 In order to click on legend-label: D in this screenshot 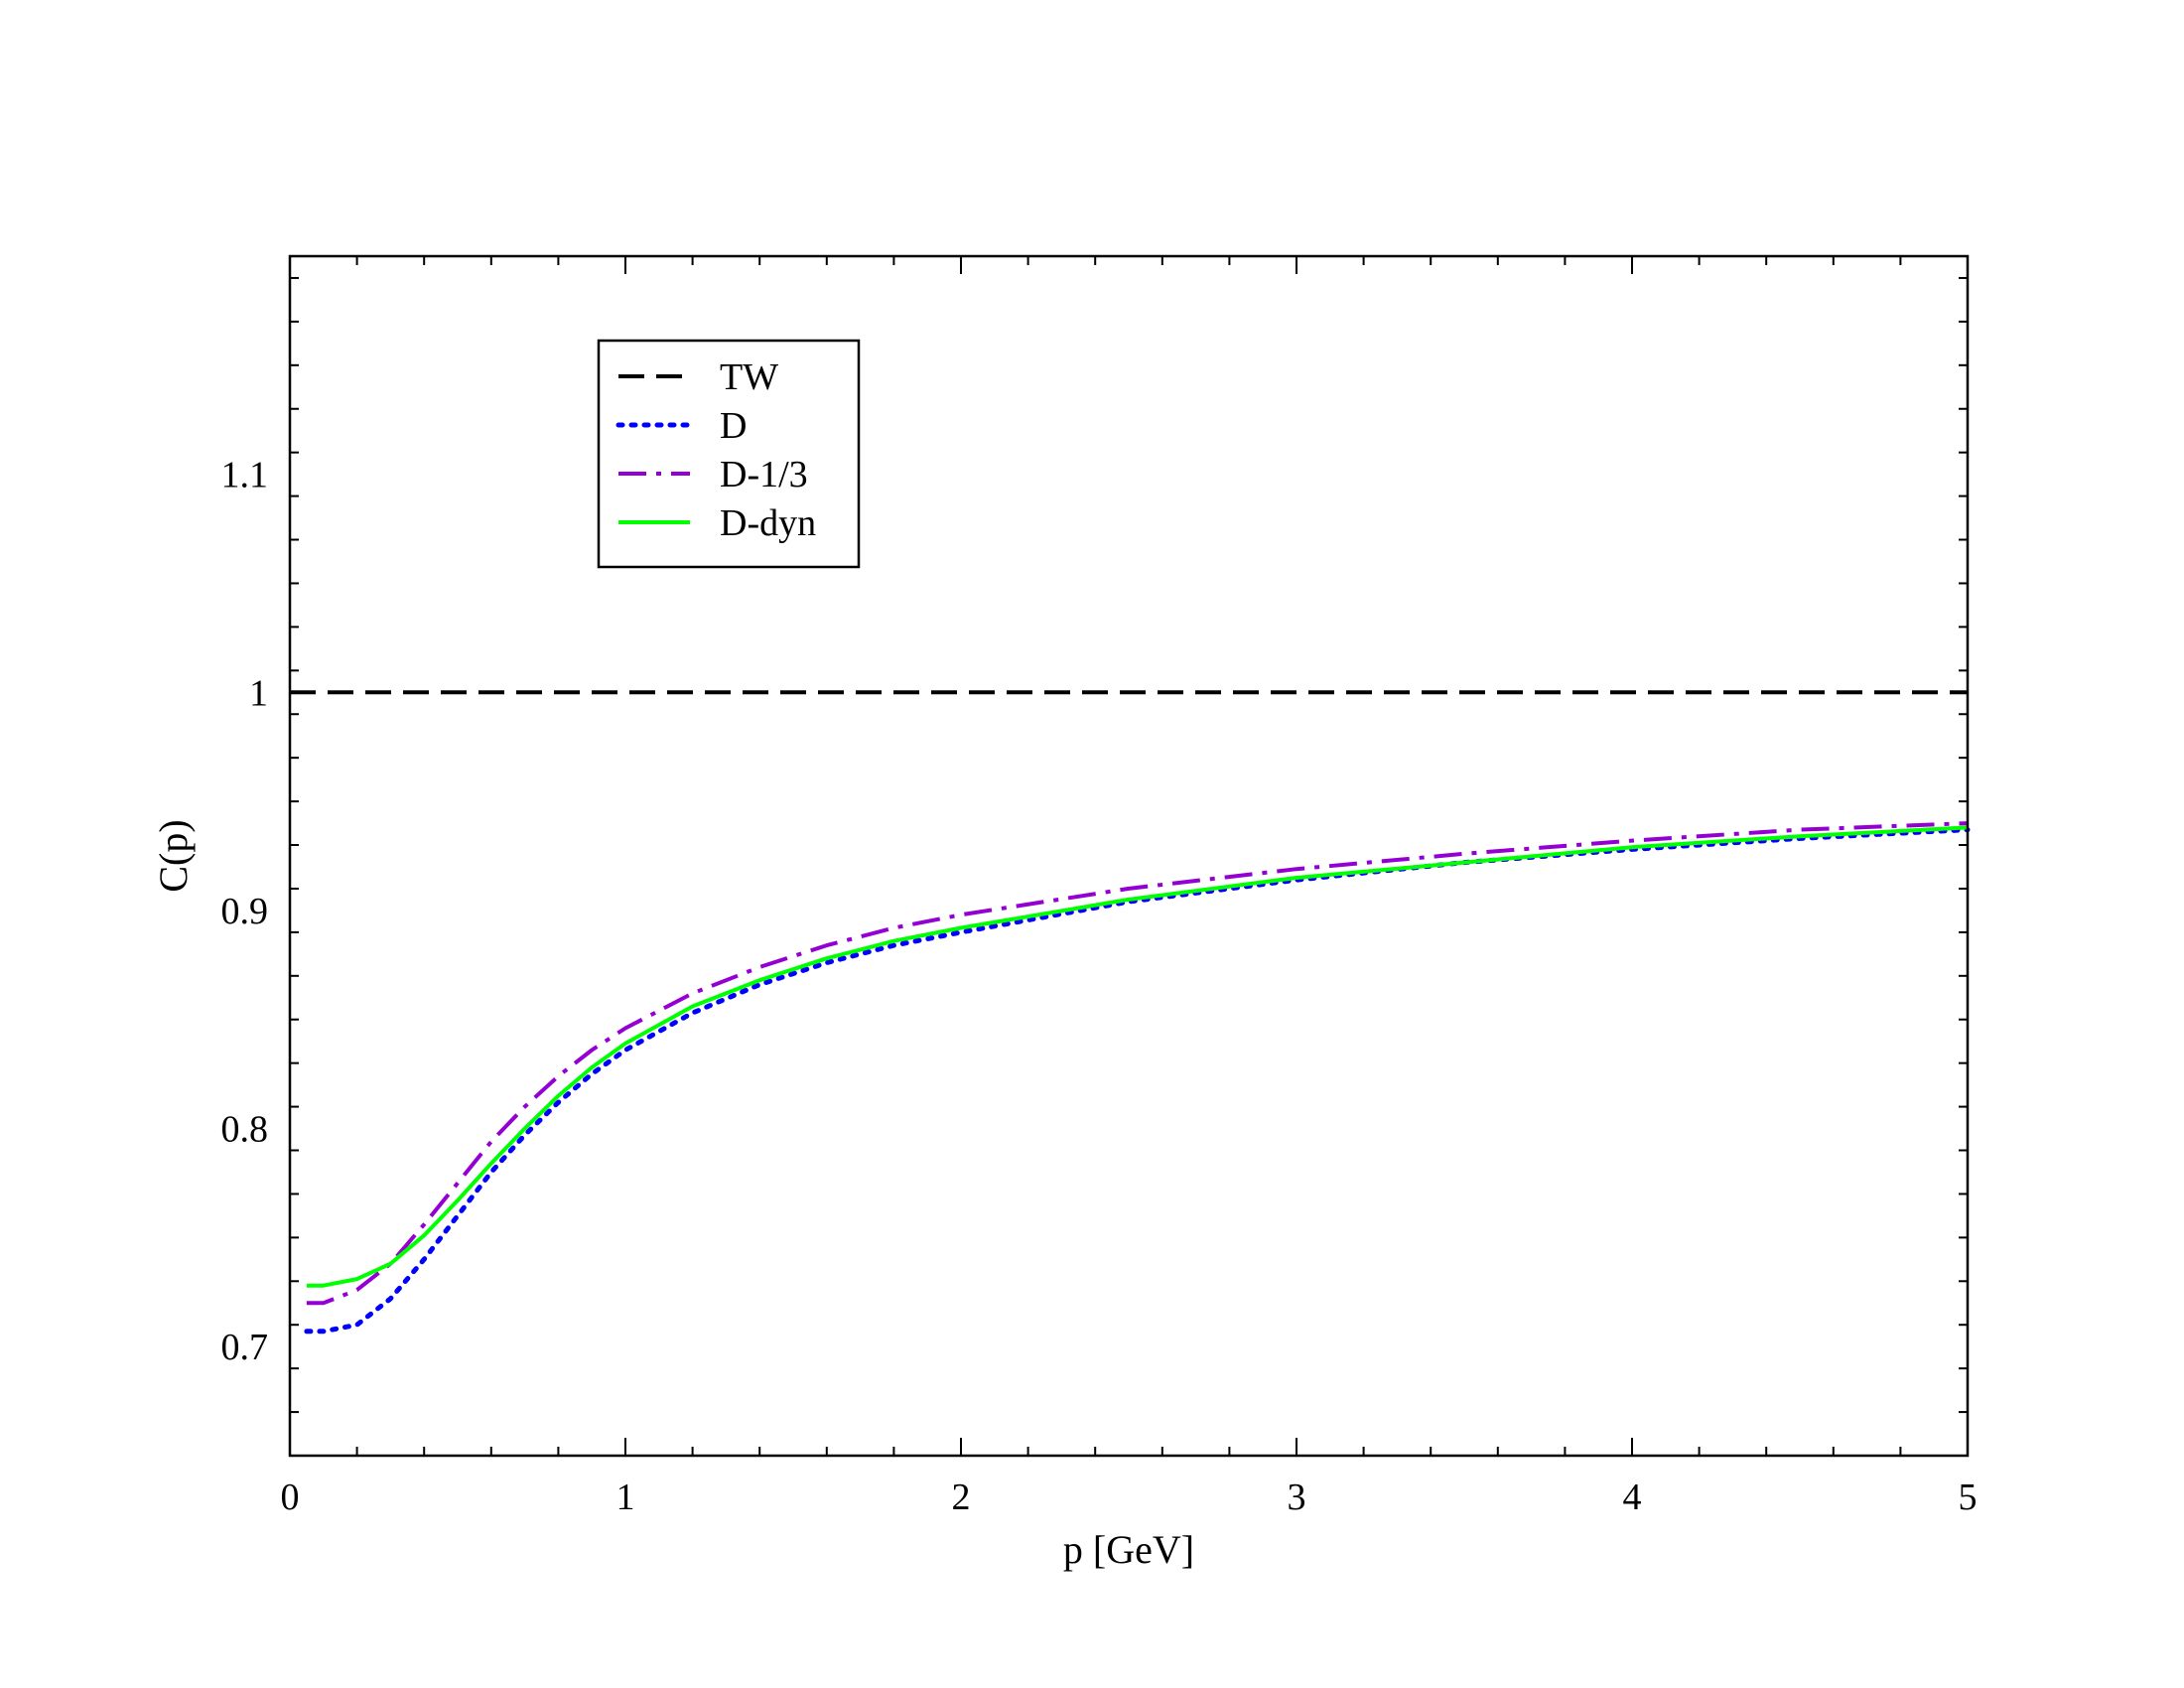, I will do `click(733, 426)`.